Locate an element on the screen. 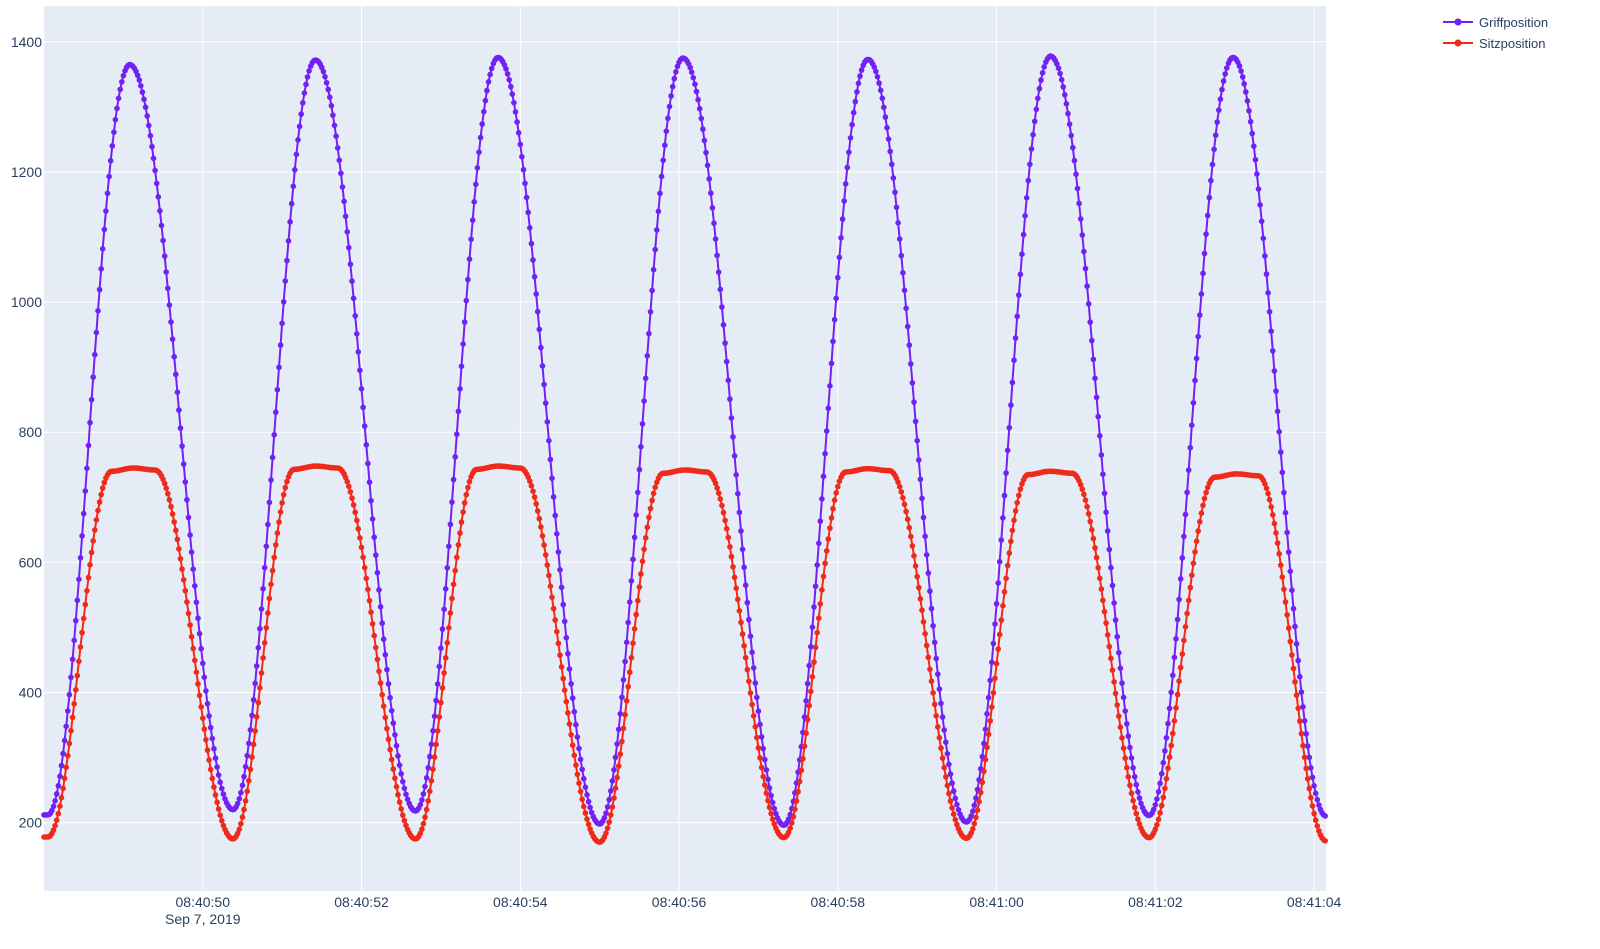  legend: Griffposition Sitzposition is located at coordinates (1495, 33).